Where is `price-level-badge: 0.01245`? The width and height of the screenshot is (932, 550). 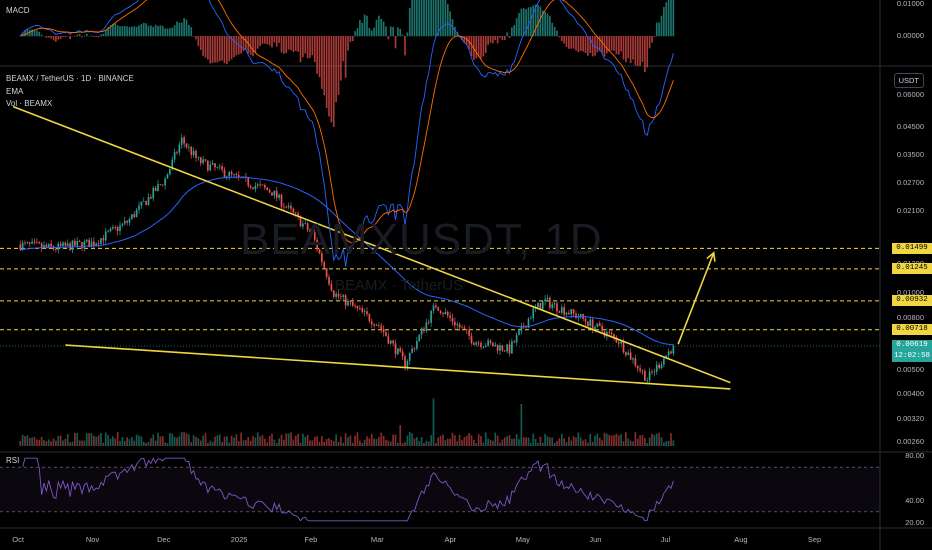
price-level-badge: 0.01245 is located at coordinates (912, 269).